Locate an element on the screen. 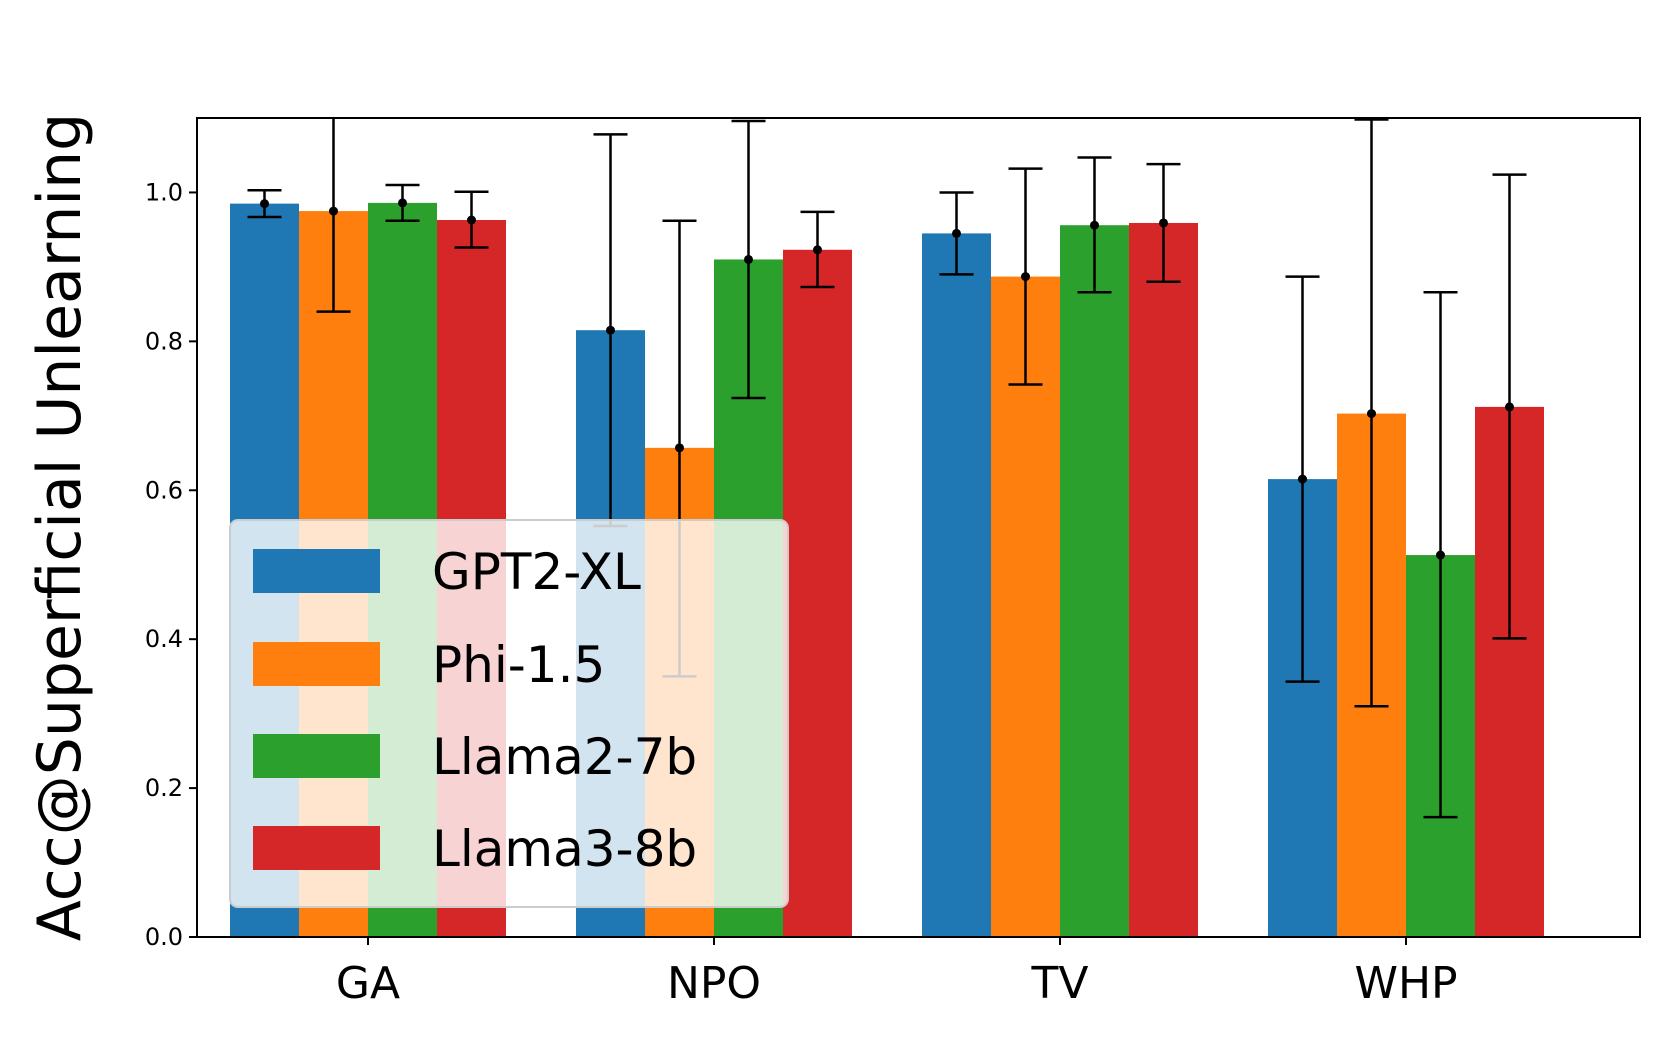 This screenshot has height=1041, width=1662. legend-label-gpt2-xl: GPT2-XL is located at coordinates (536, 572).